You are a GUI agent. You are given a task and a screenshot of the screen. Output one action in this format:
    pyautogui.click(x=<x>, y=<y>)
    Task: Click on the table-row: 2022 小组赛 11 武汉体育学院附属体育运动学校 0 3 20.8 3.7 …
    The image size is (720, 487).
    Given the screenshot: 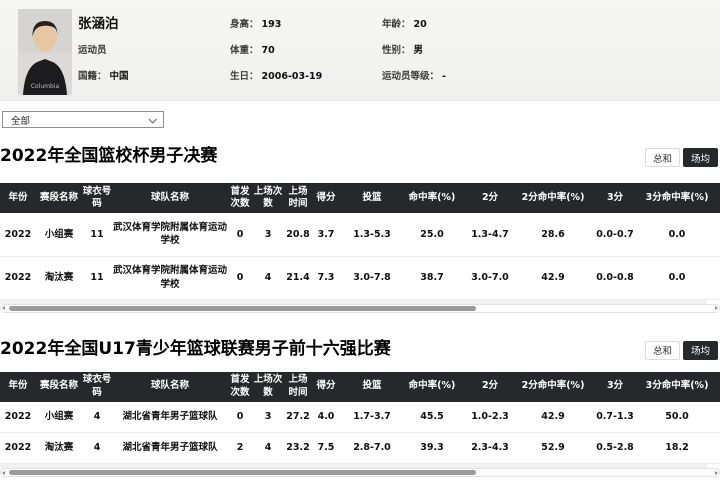 What is the action you would take?
    pyautogui.click(x=360, y=235)
    